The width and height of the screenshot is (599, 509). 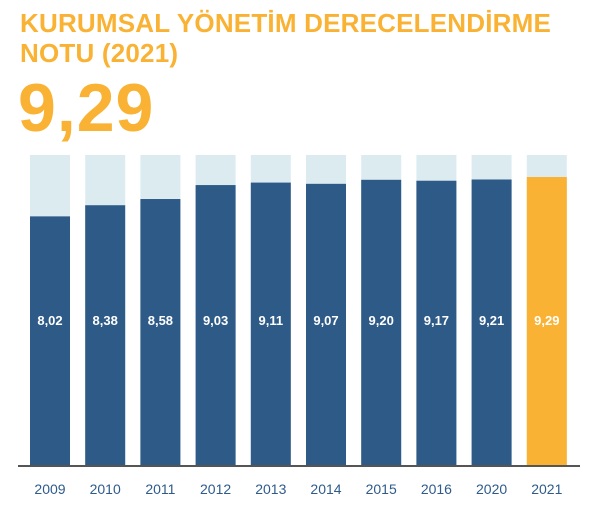 I want to click on bar-2011, so click(x=160, y=332).